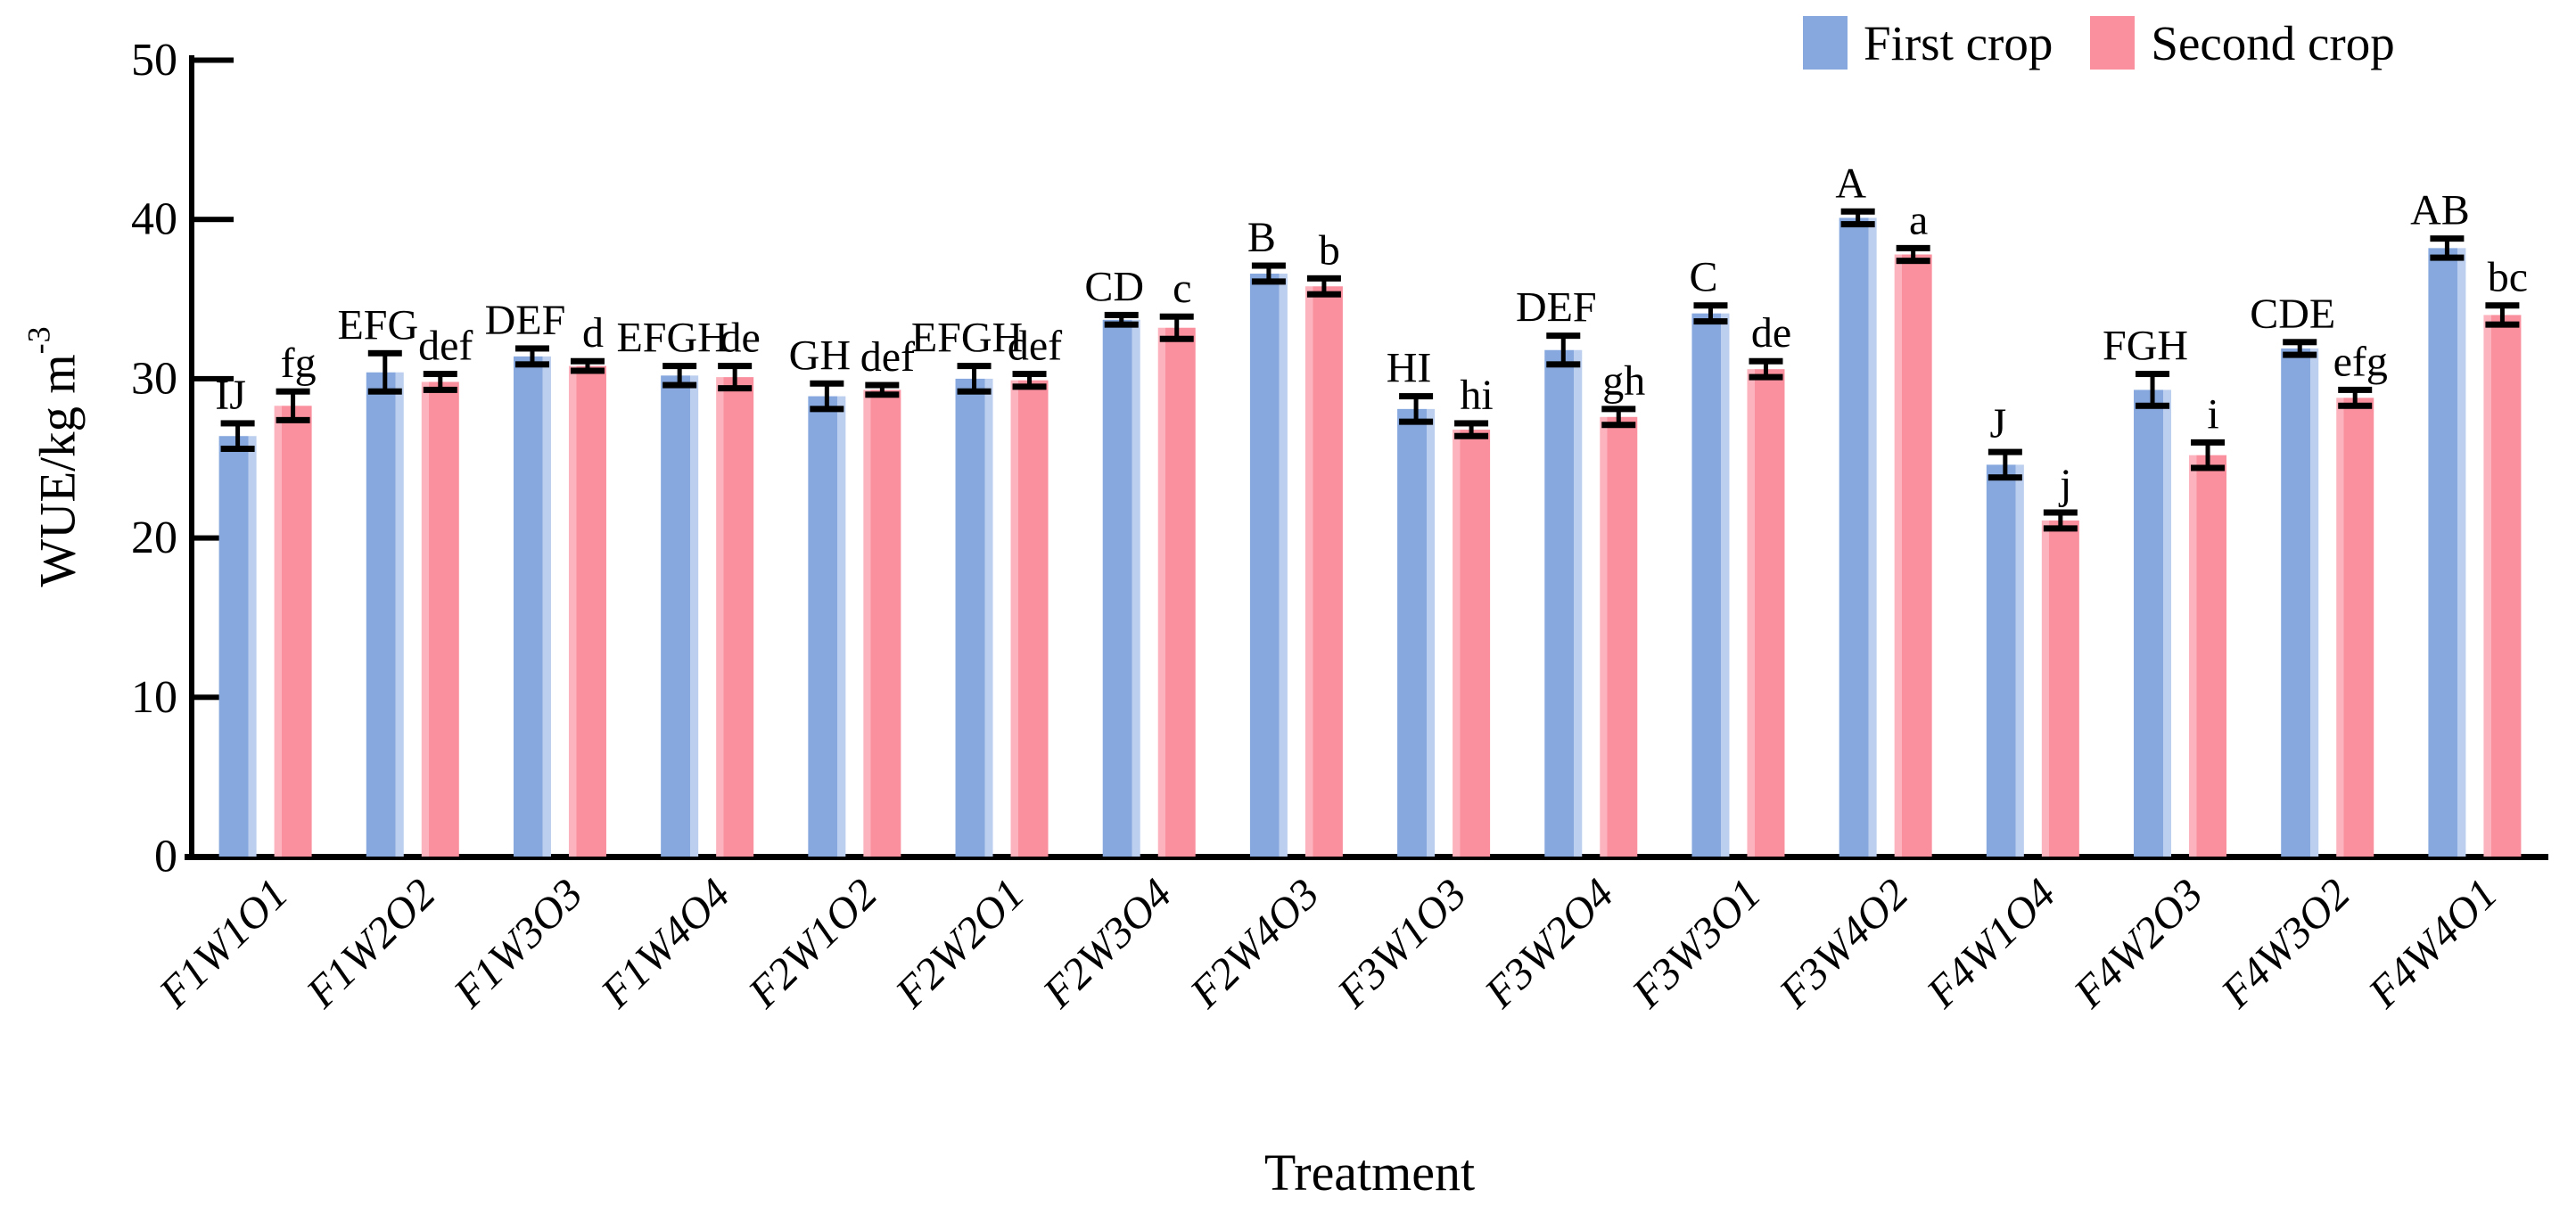 This screenshot has width=2576, height=1222. Describe the element at coordinates (2064, 484) in the screenshot. I see `sig-label-second-crop: j` at that location.